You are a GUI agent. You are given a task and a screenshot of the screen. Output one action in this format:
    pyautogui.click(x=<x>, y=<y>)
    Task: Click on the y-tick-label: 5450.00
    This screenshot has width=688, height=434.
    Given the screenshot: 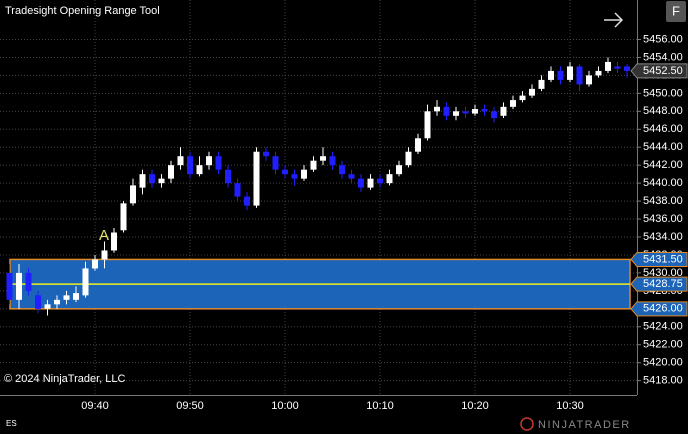 What is the action you would take?
    pyautogui.click(x=663, y=93)
    